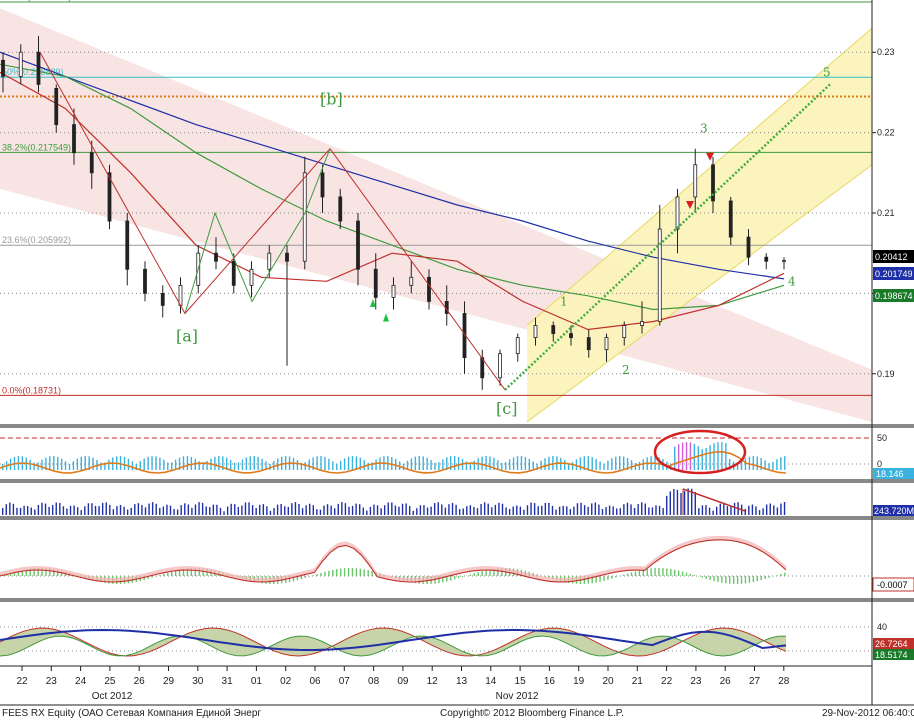 The width and height of the screenshot is (914, 723). Describe the element at coordinates (893, 643) in the screenshot. I see `dmi-value-tag` at that location.